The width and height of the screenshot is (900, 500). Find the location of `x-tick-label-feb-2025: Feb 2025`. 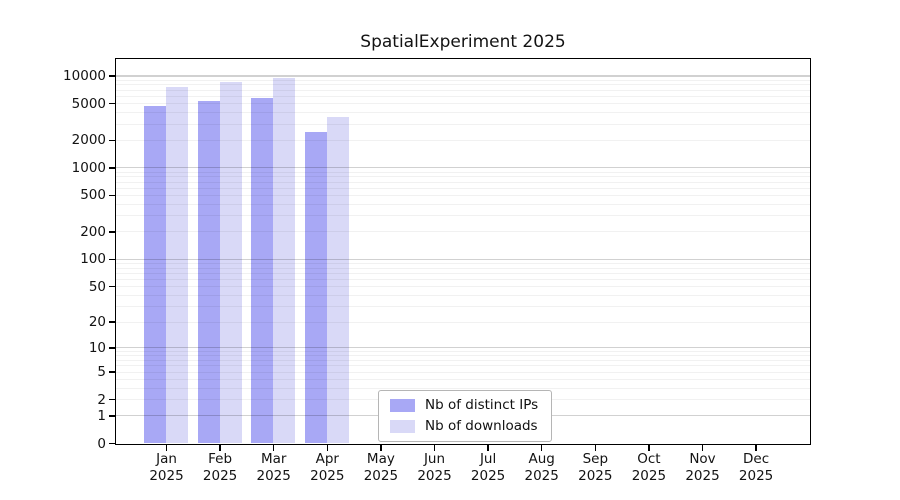

x-tick-label-feb-2025: Feb 2025 is located at coordinates (220, 467).